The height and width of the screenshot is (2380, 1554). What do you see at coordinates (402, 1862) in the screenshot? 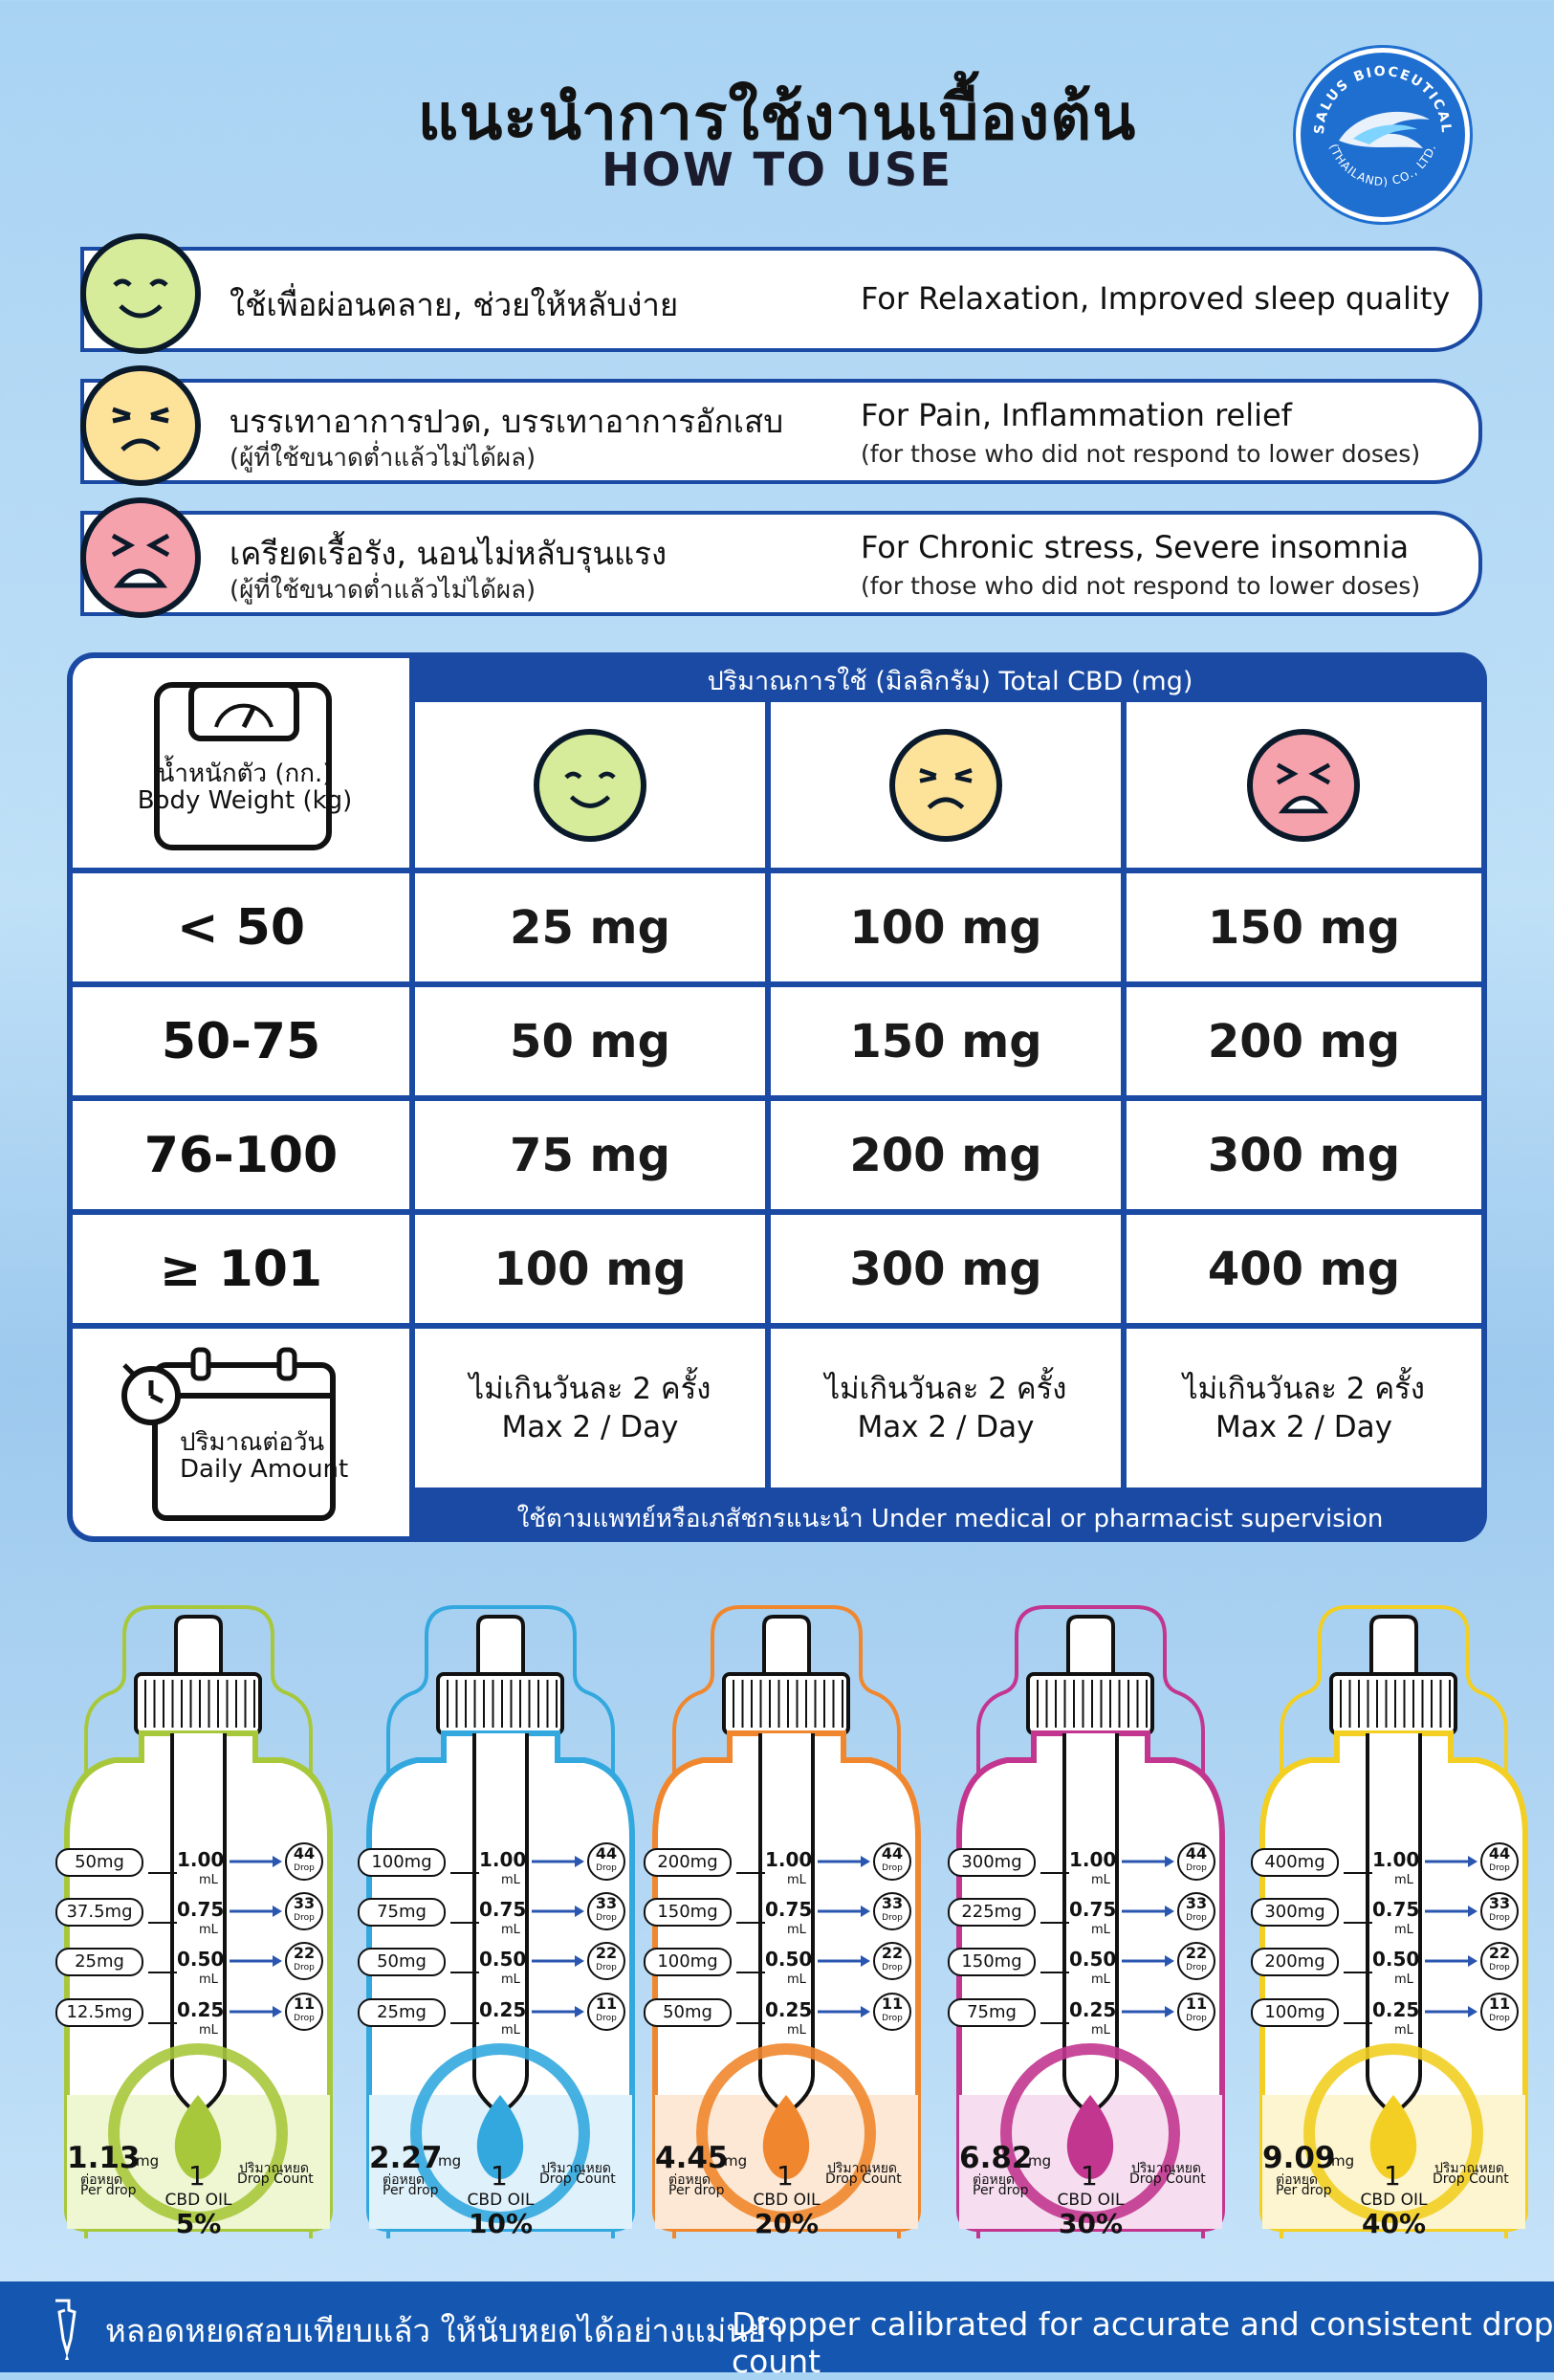
I see `mg-mark-label: 100mg` at bounding box center [402, 1862].